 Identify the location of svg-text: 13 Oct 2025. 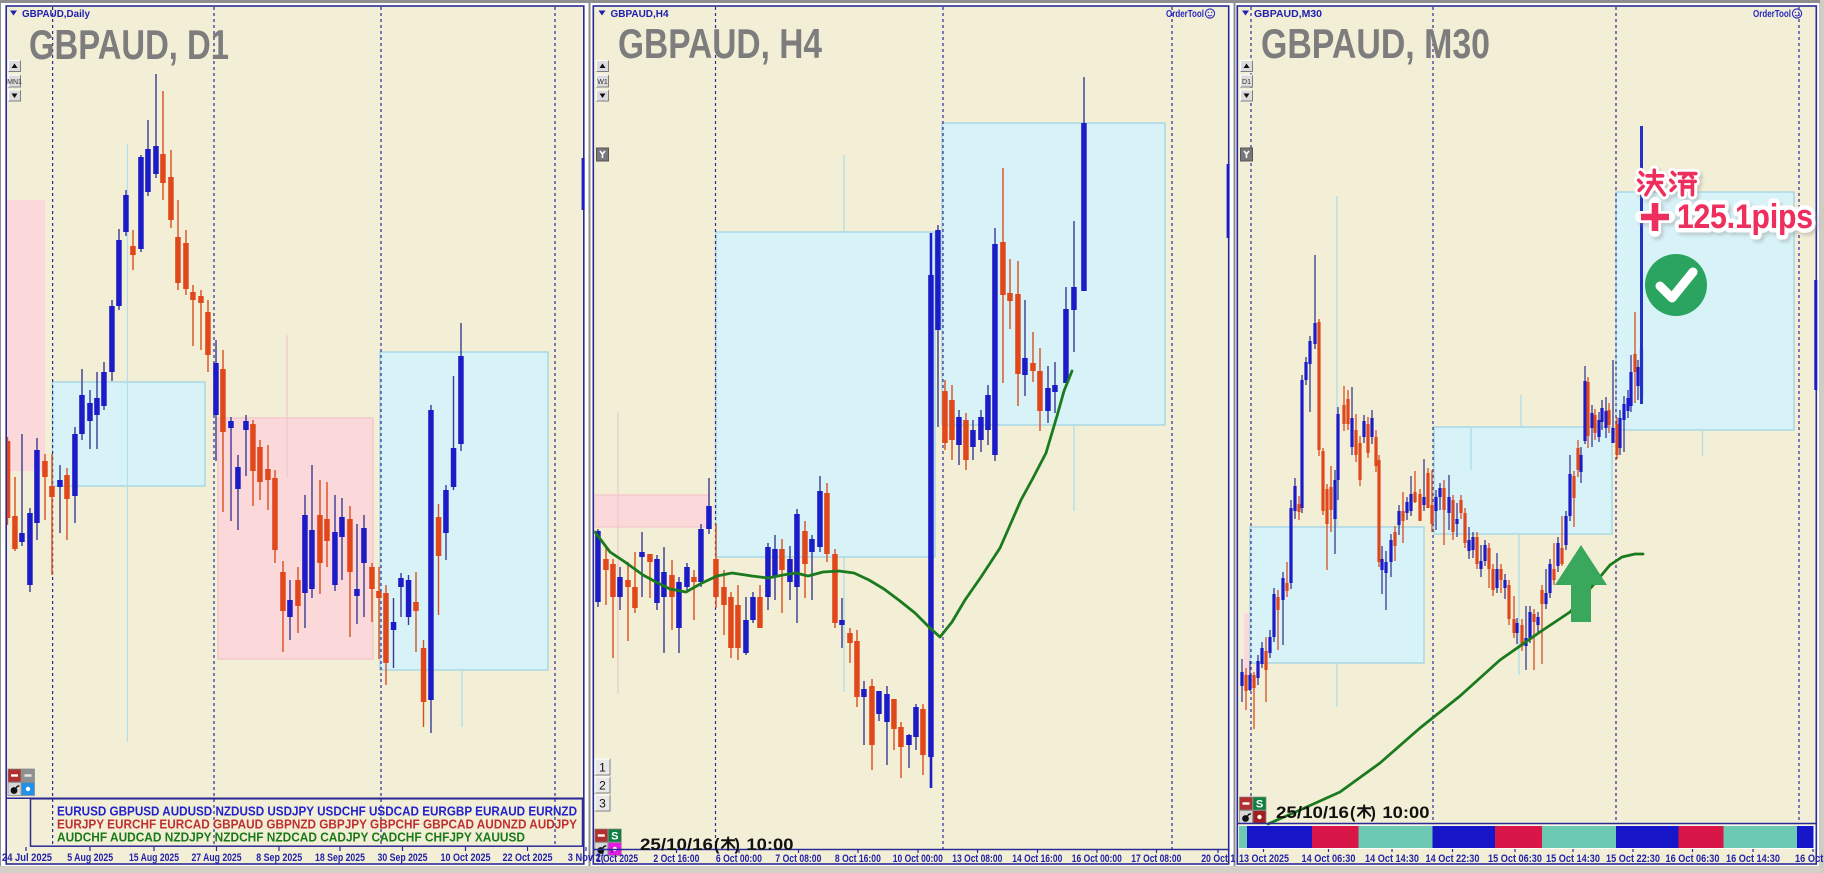
(1264, 859).